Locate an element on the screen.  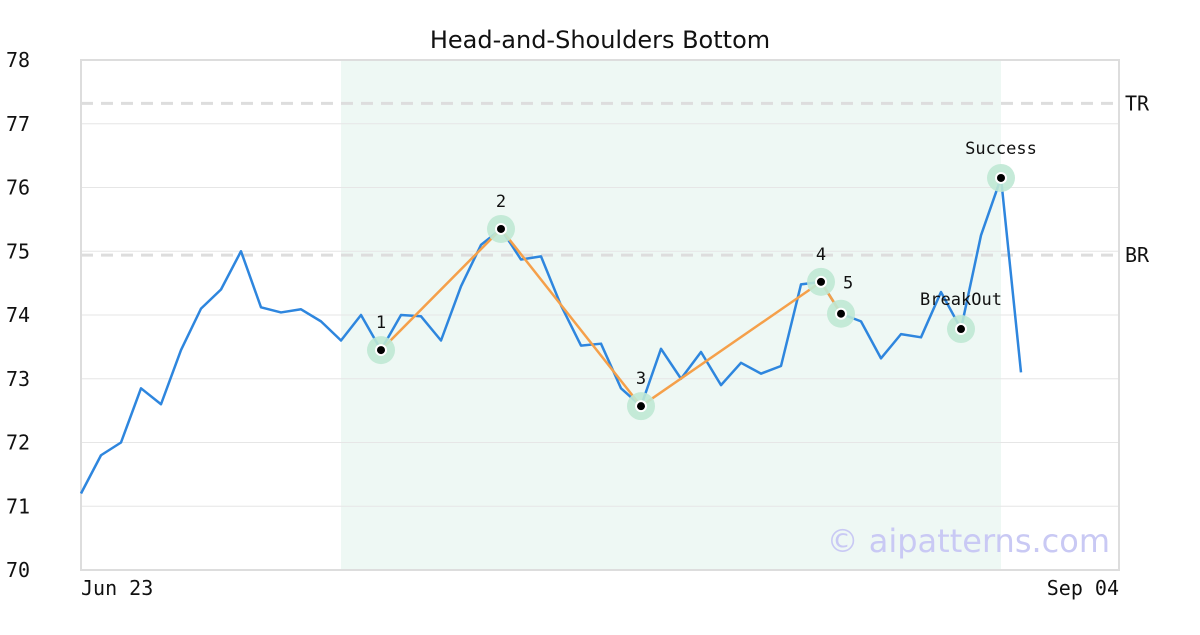
x-tick-label-end: Sep 04 is located at coordinates (1083, 588).